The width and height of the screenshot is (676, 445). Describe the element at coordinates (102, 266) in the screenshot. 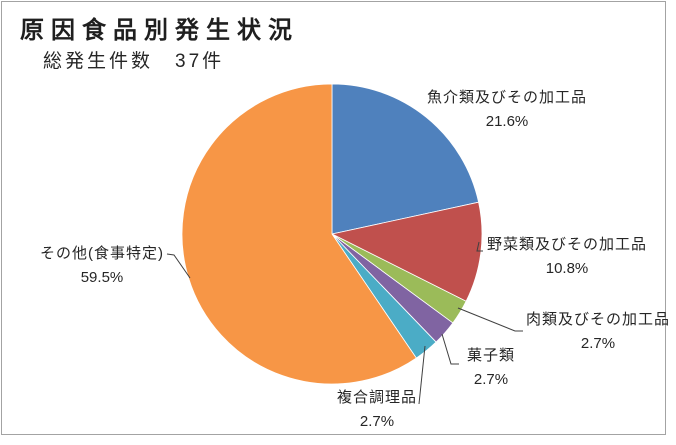

I see `slice-label-other: その他(食事特定) 59.5%` at that location.